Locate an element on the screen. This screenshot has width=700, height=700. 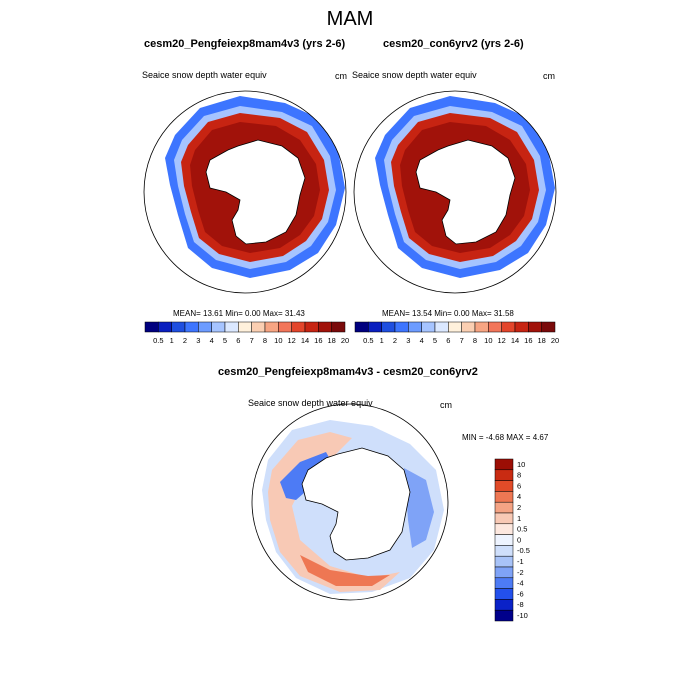
colorbar-right-tick-label: 0.5 is located at coordinates (368, 340).